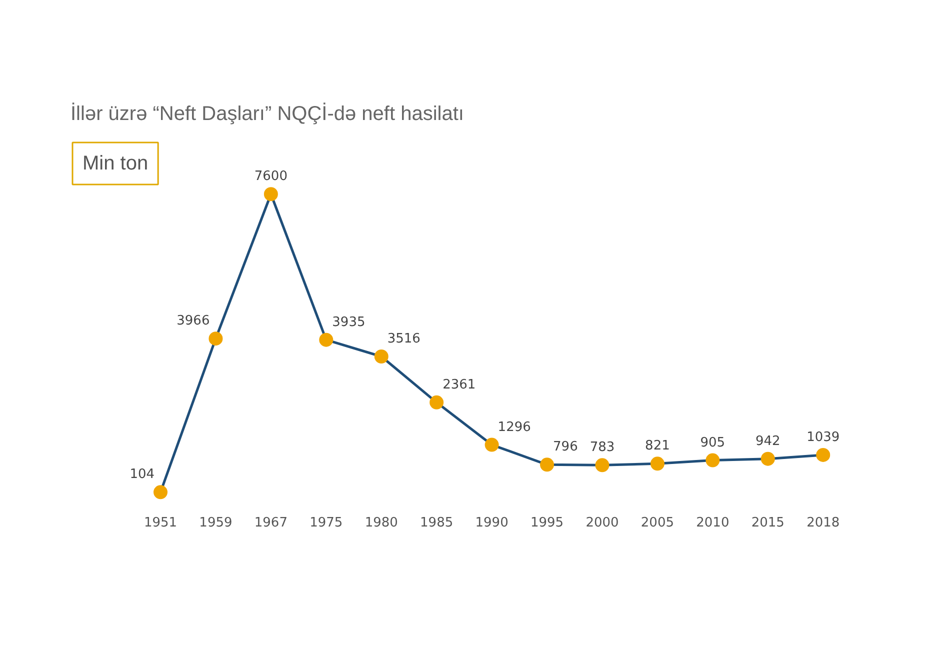 The height and width of the screenshot is (669, 945). Describe the element at coordinates (514, 427) in the screenshot. I see `data-label: 1296` at that location.